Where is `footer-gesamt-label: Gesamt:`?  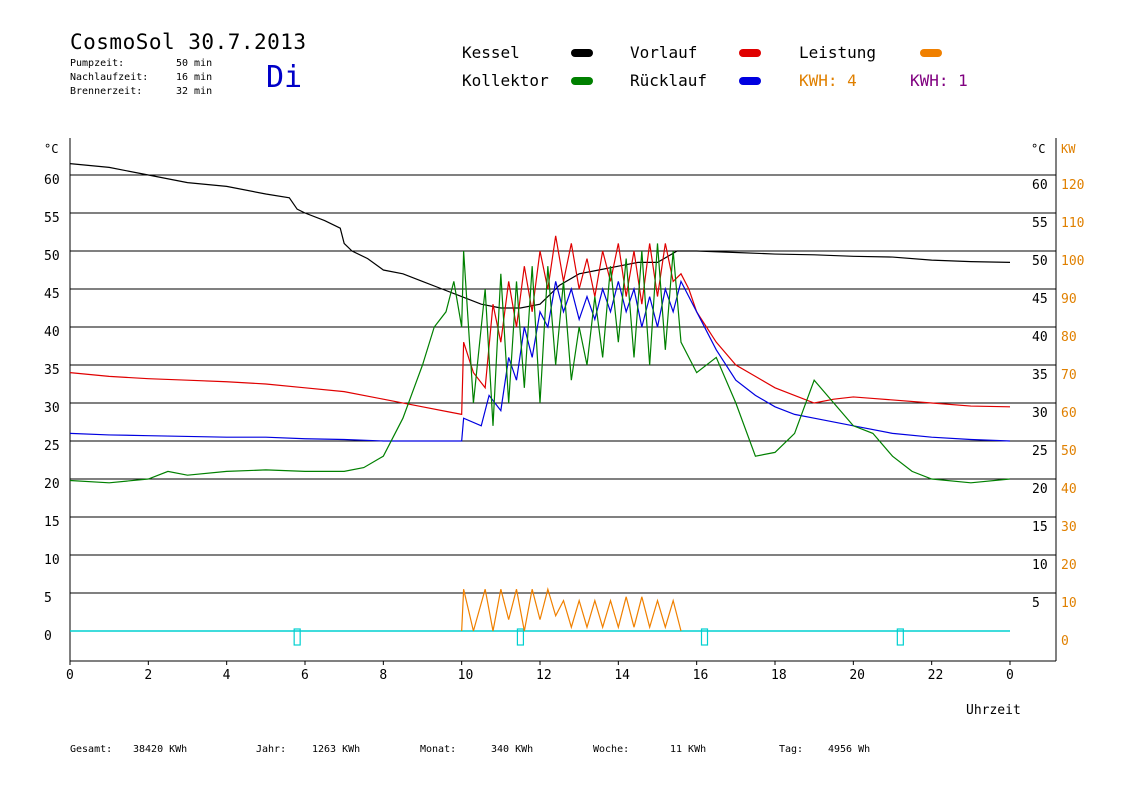
footer-gesamt-label: Gesamt: is located at coordinates (91, 749).